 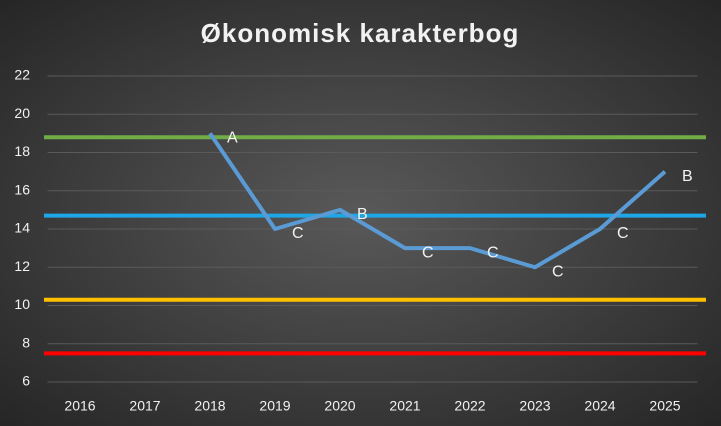 What do you see at coordinates (79, 406) in the screenshot?
I see `x-tick-label: 2016` at bounding box center [79, 406].